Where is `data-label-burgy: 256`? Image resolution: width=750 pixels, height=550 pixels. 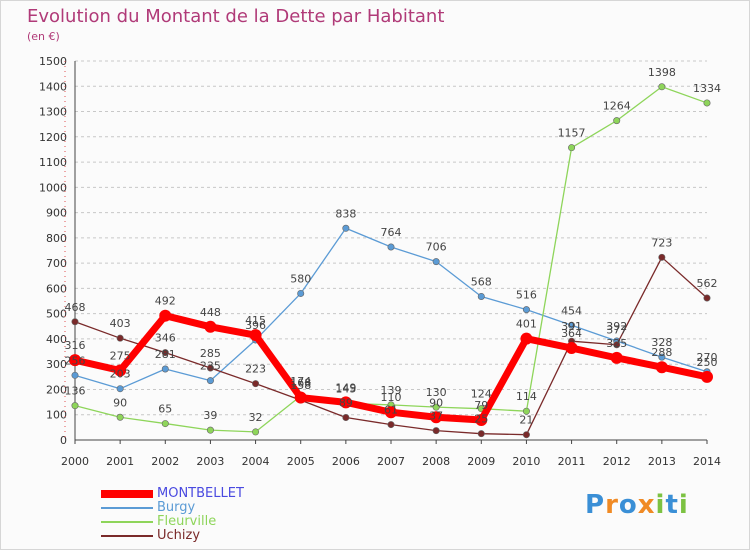
data-label-burgy: 256 is located at coordinates (75, 360).